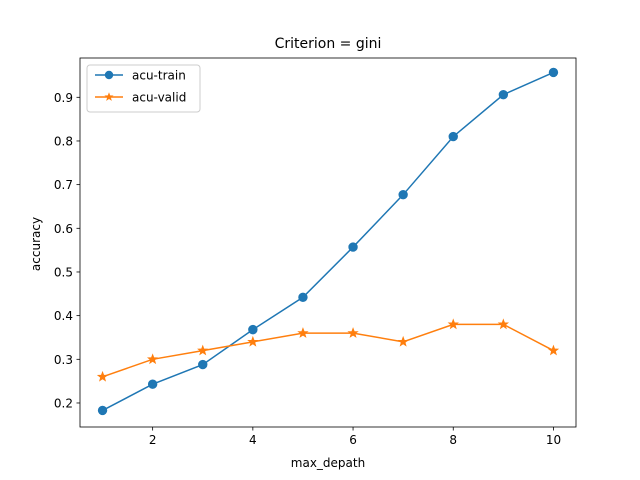 This screenshot has width=640, height=480. I want to click on series-line-acu-valid, so click(328, 350).